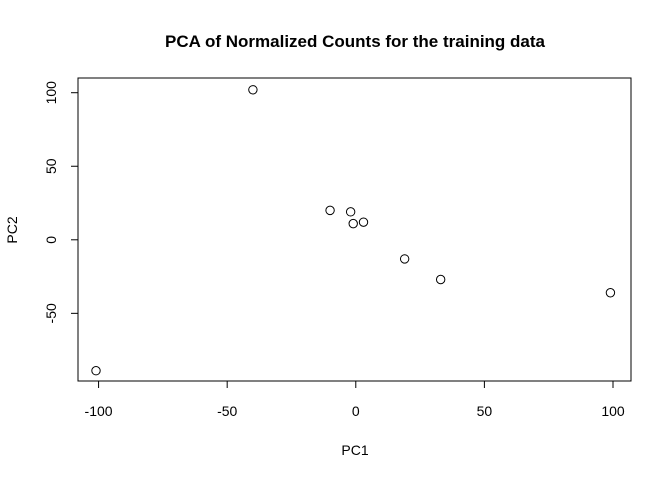 This screenshot has height=480, width=672. Describe the element at coordinates (51, 166) in the screenshot. I see `y-tick-label: 50` at that location.